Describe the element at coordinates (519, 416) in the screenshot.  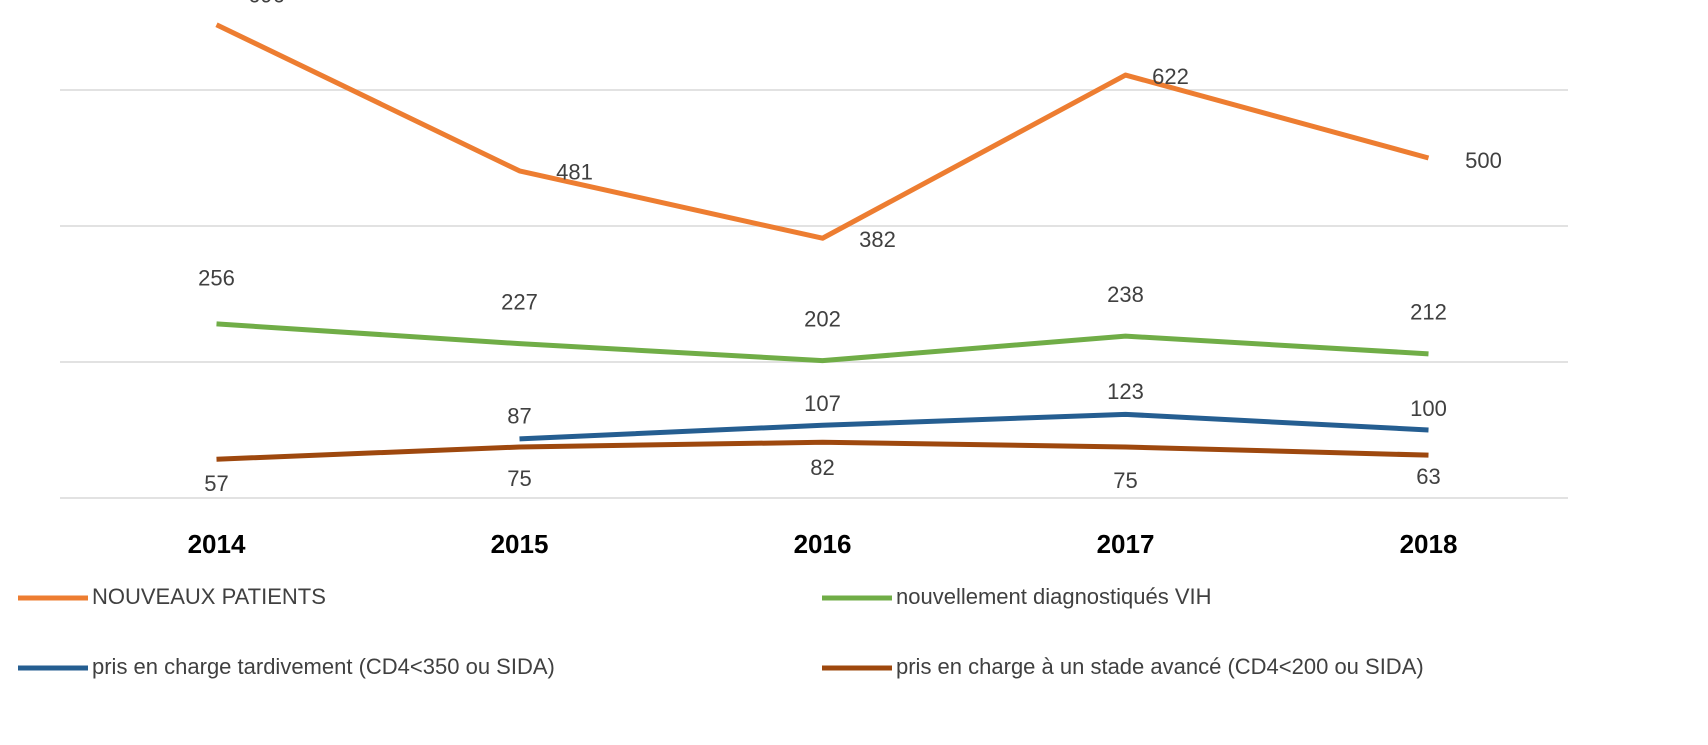
I see `data-label: 87` at that location.